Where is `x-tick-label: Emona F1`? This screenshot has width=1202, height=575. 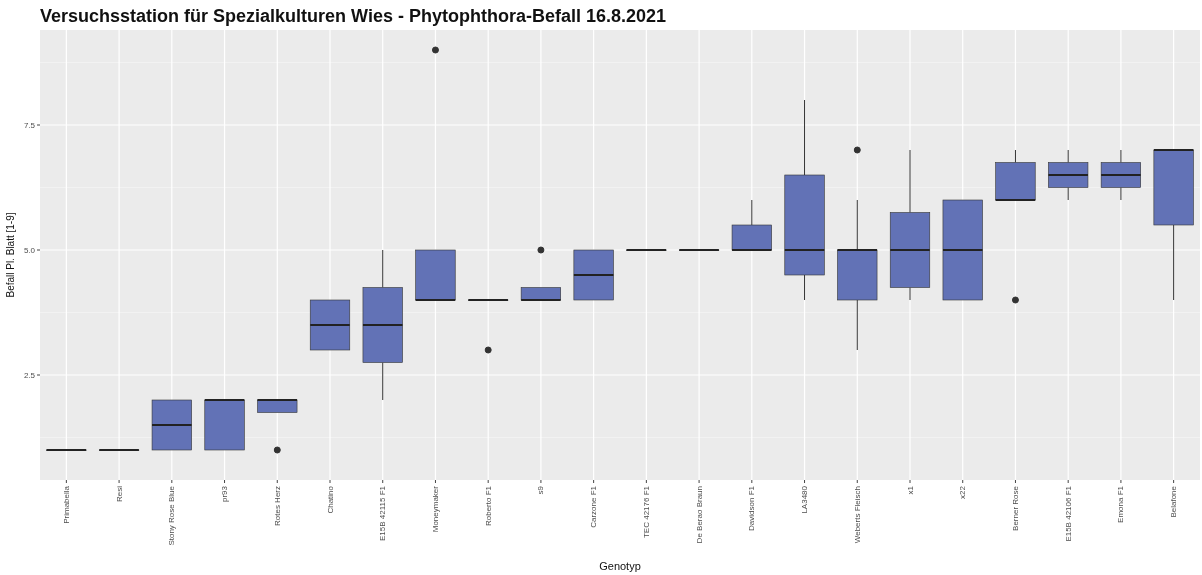 x-tick-label: Emona F1 is located at coordinates (1121, 504).